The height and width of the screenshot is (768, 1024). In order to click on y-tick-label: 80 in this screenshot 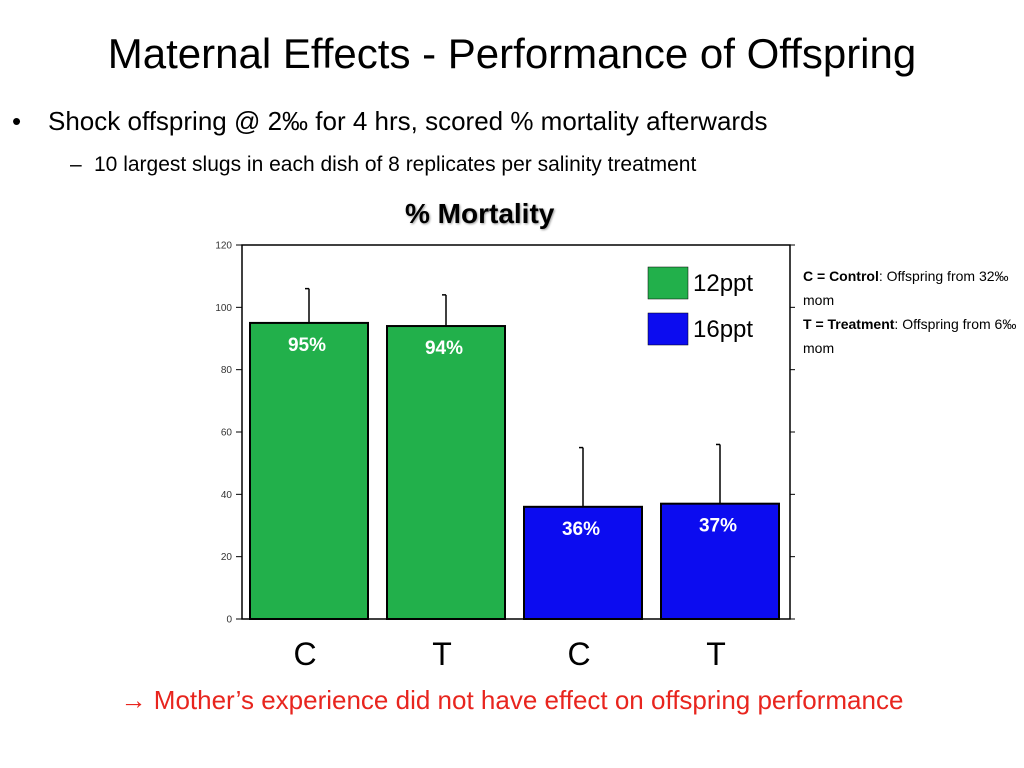, I will do `click(227, 370)`.